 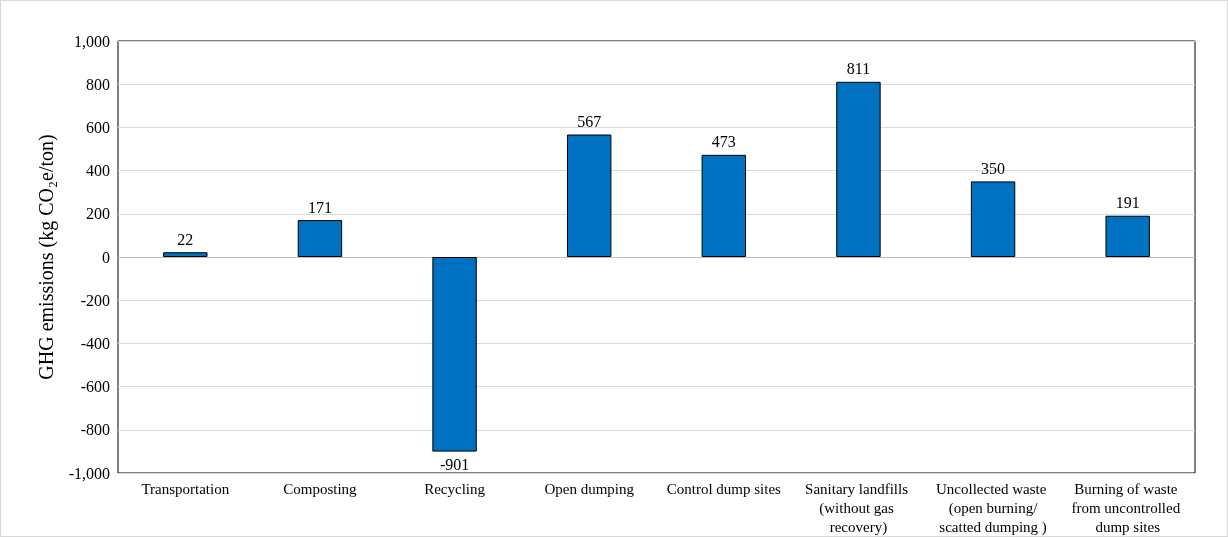 What do you see at coordinates (95, 430) in the screenshot?
I see `y-tick-label: -800` at bounding box center [95, 430].